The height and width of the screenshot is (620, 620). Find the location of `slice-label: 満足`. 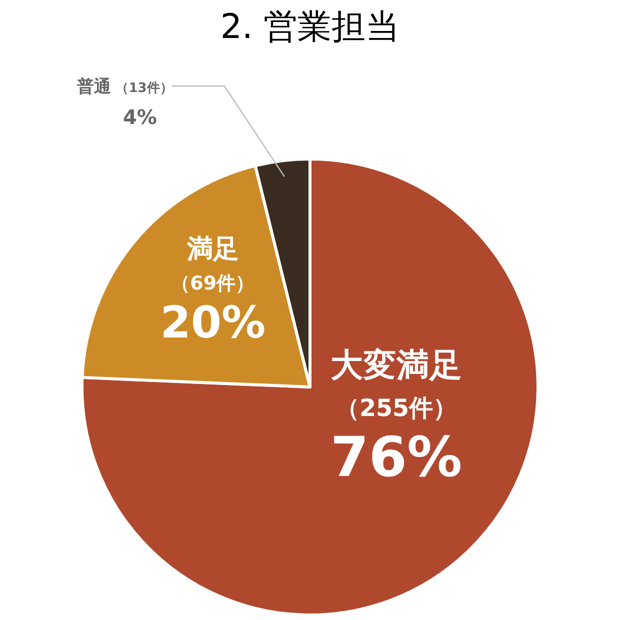

slice-label: 満足 is located at coordinates (212, 249).